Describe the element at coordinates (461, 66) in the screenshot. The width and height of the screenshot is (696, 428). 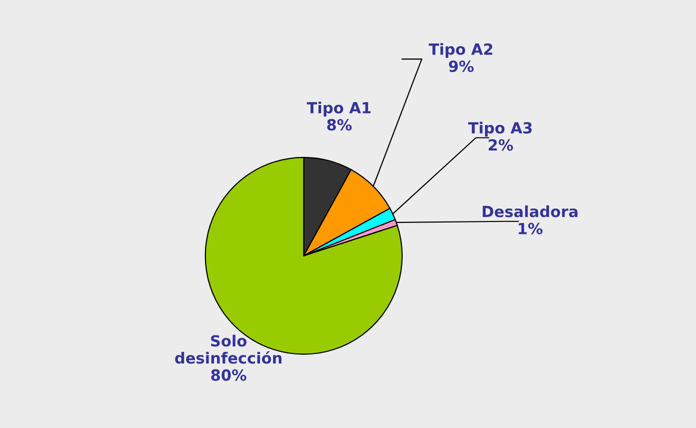
I see `data-label: 9%` at that location.